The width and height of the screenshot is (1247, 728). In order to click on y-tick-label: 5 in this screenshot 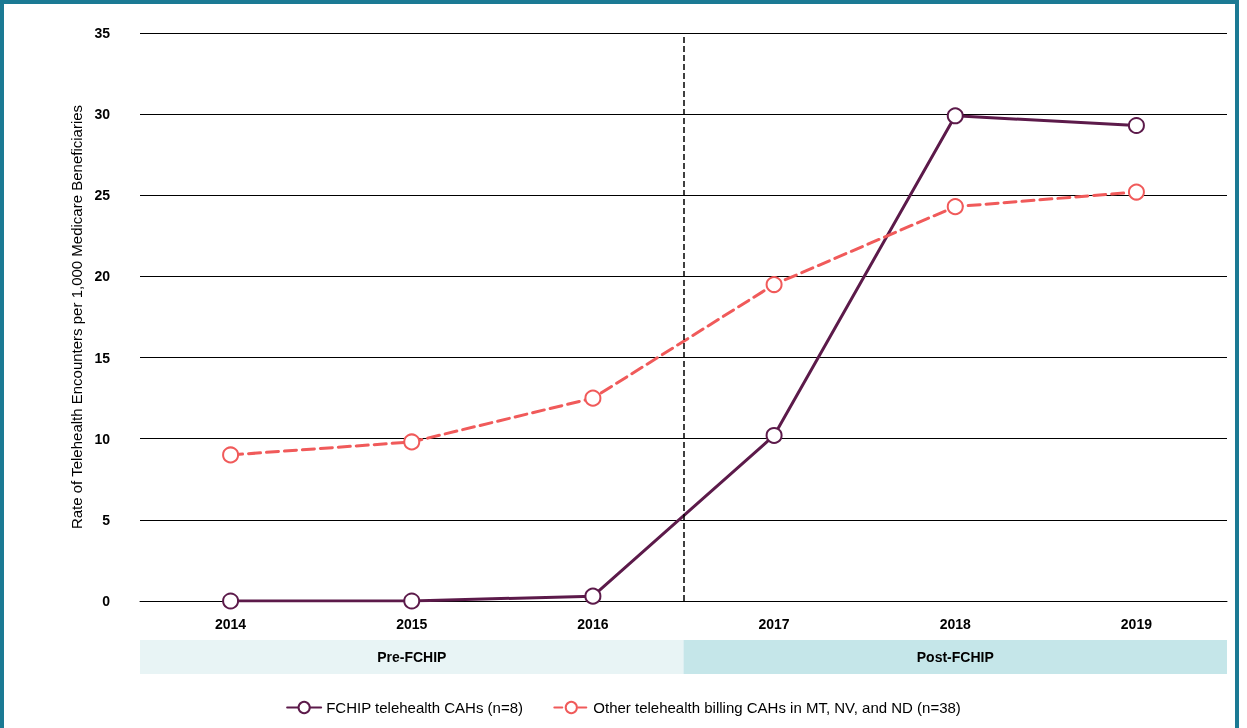, I will do `click(106, 519)`.